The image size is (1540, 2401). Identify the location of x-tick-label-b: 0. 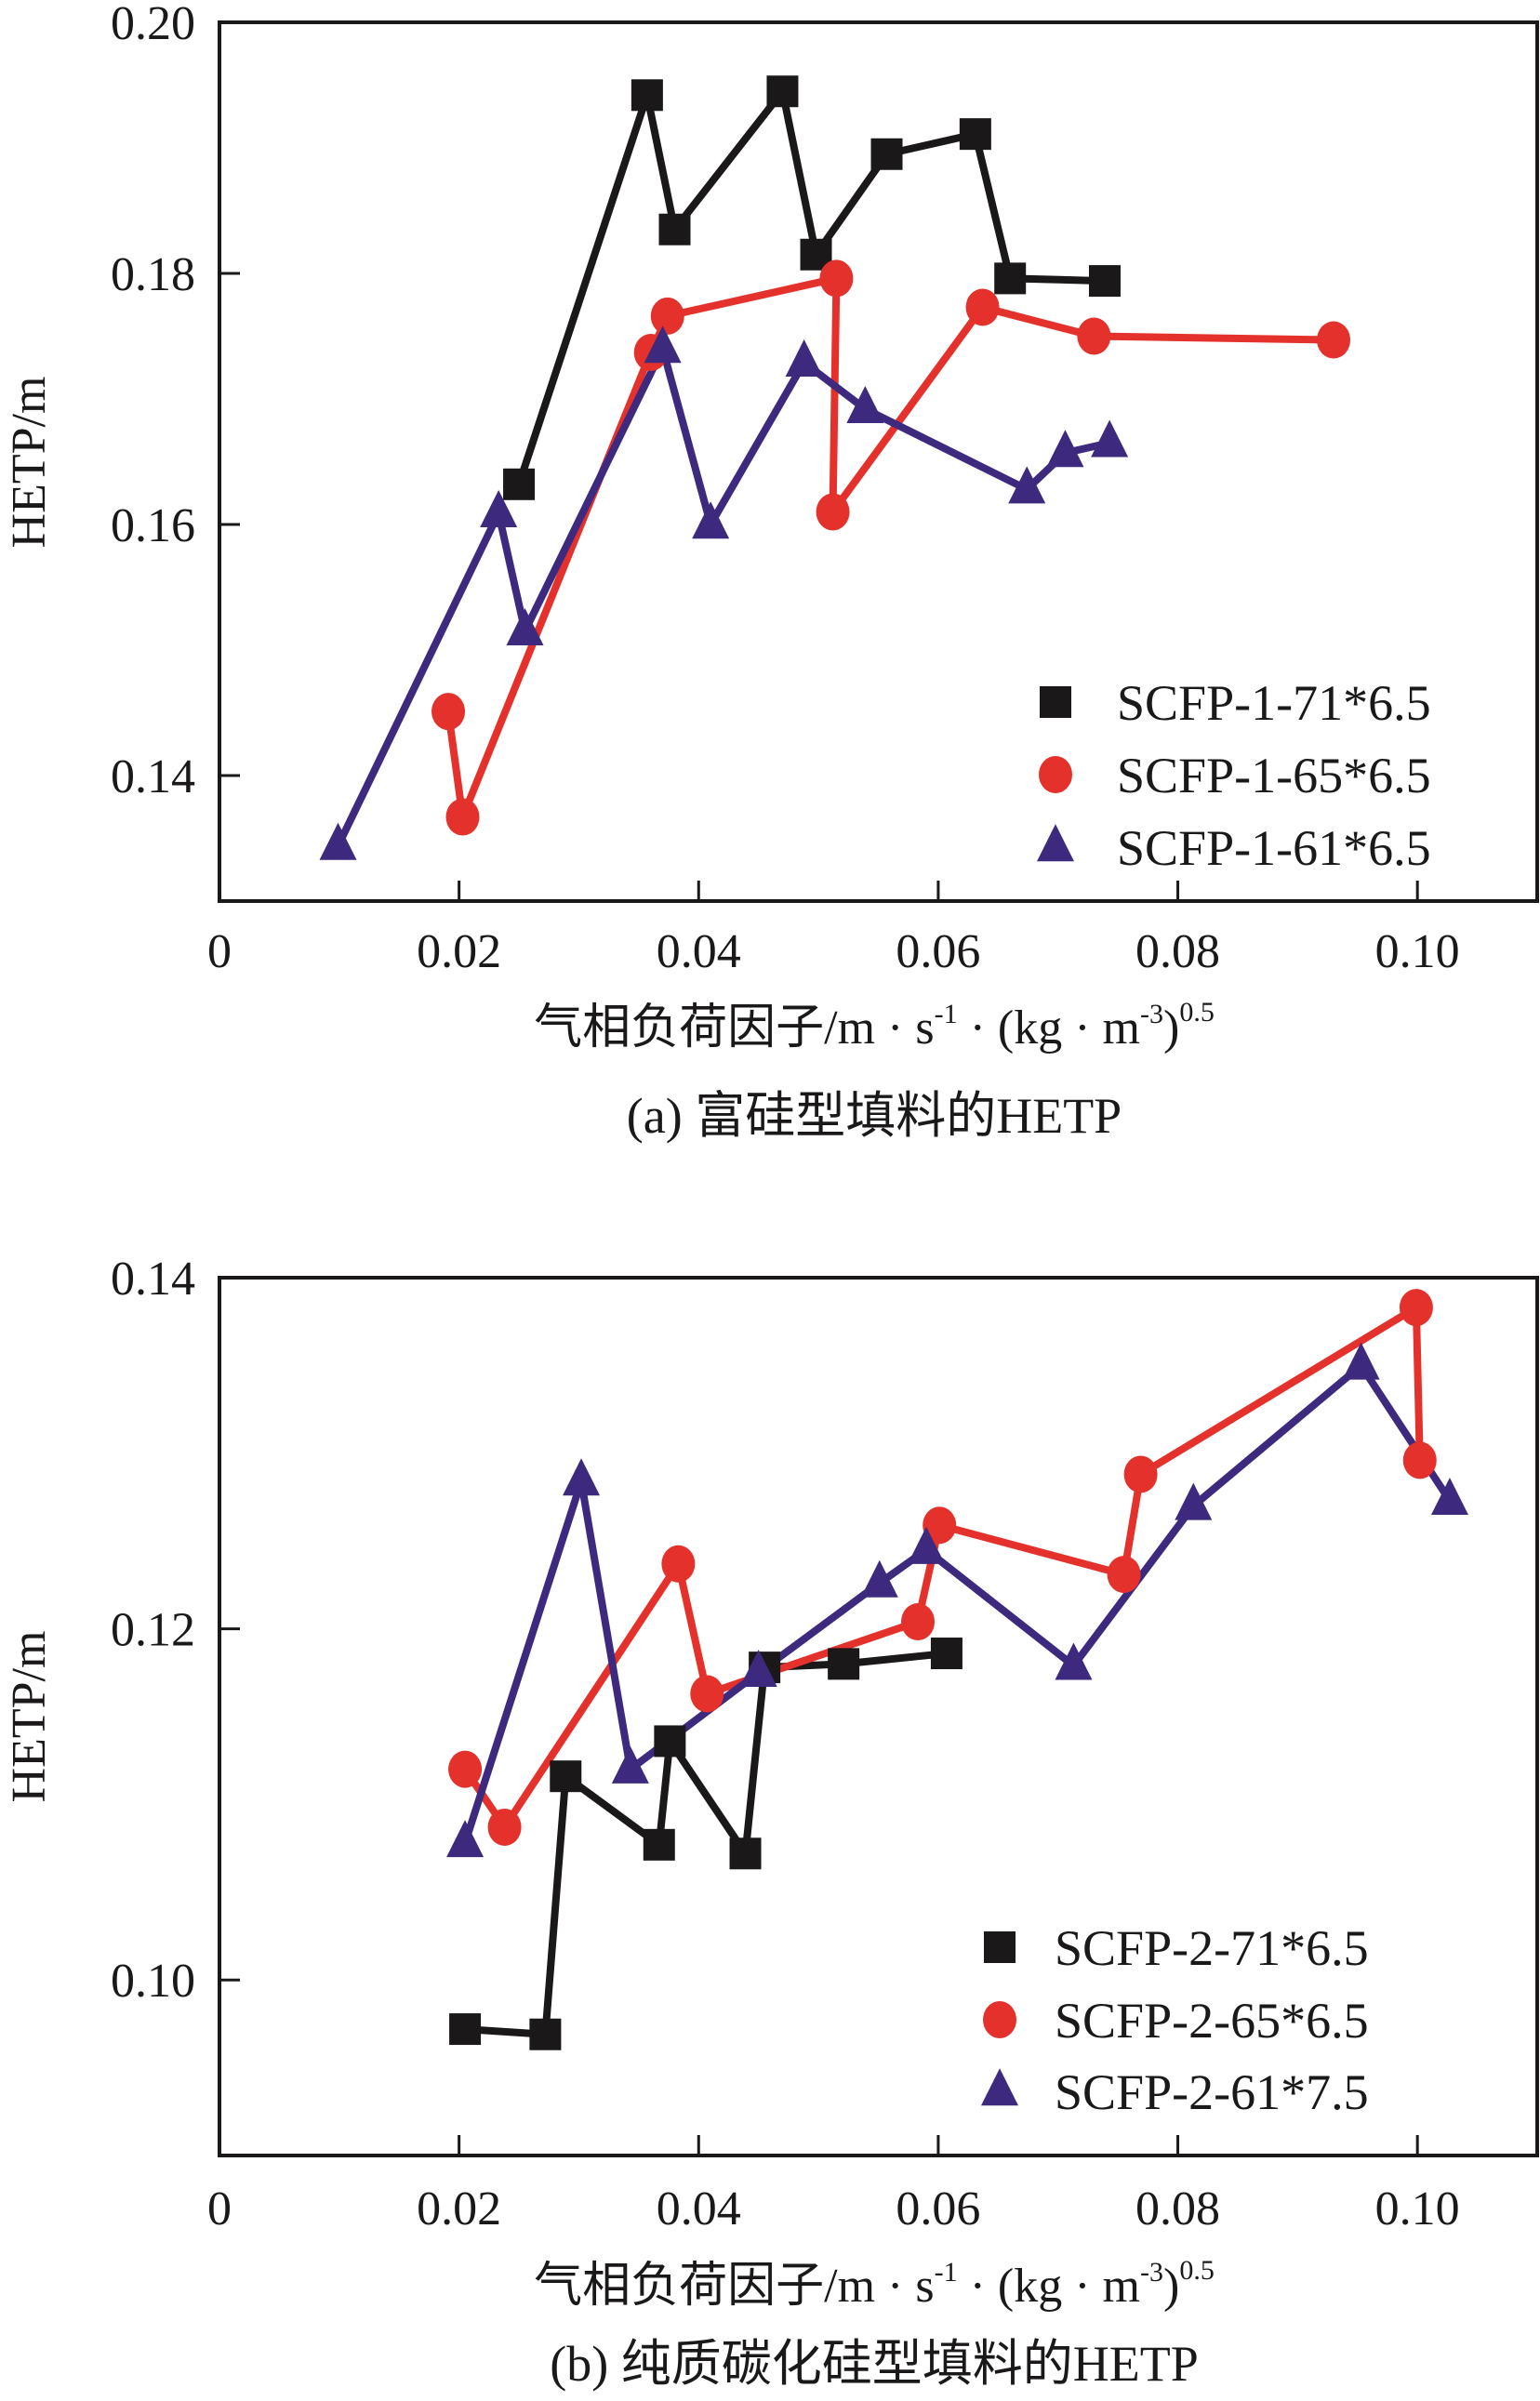
(219, 2208).